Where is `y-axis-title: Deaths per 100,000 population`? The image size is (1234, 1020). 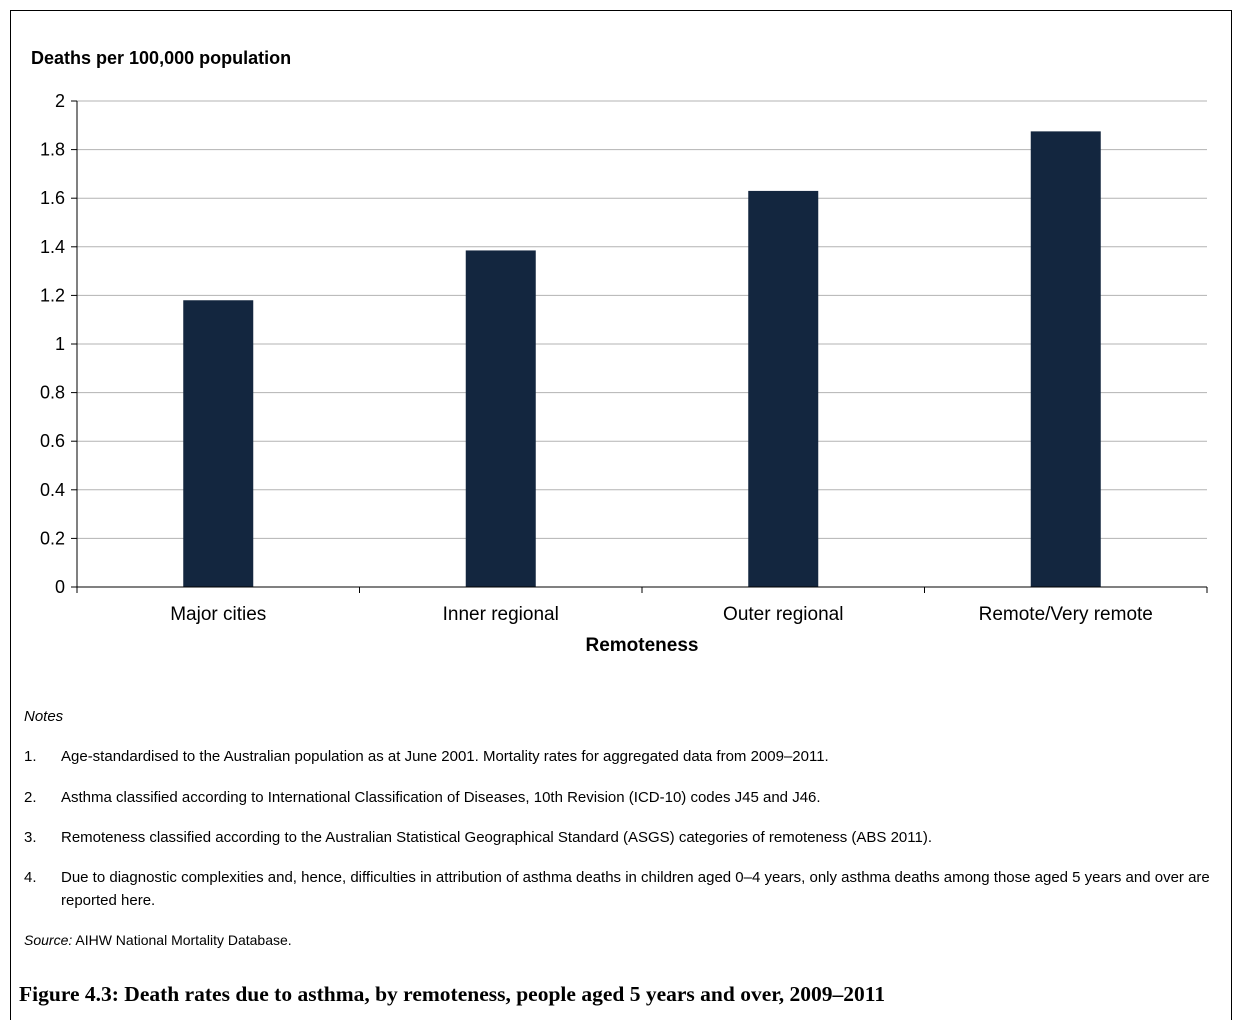 y-axis-title: Deaths per 100,000 population is located at coordinates (161, 58).